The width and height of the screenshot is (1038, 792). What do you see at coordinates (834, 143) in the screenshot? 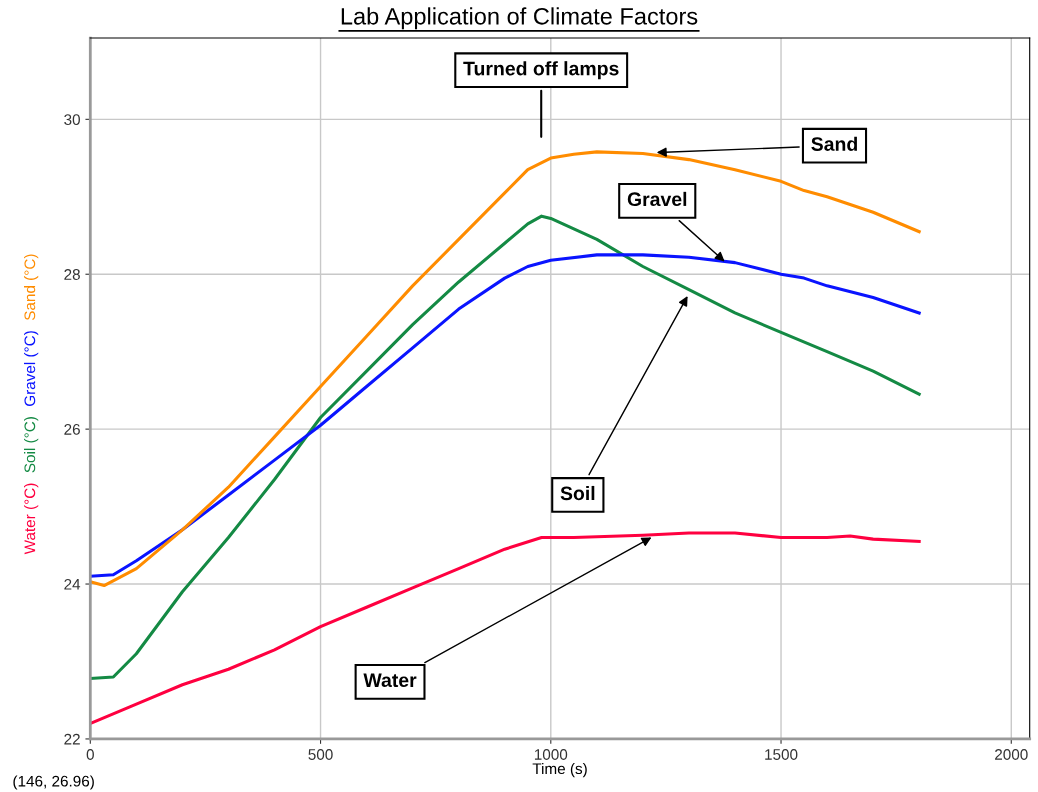
I see `annotation: Sand` at bounding box center [834, 143].